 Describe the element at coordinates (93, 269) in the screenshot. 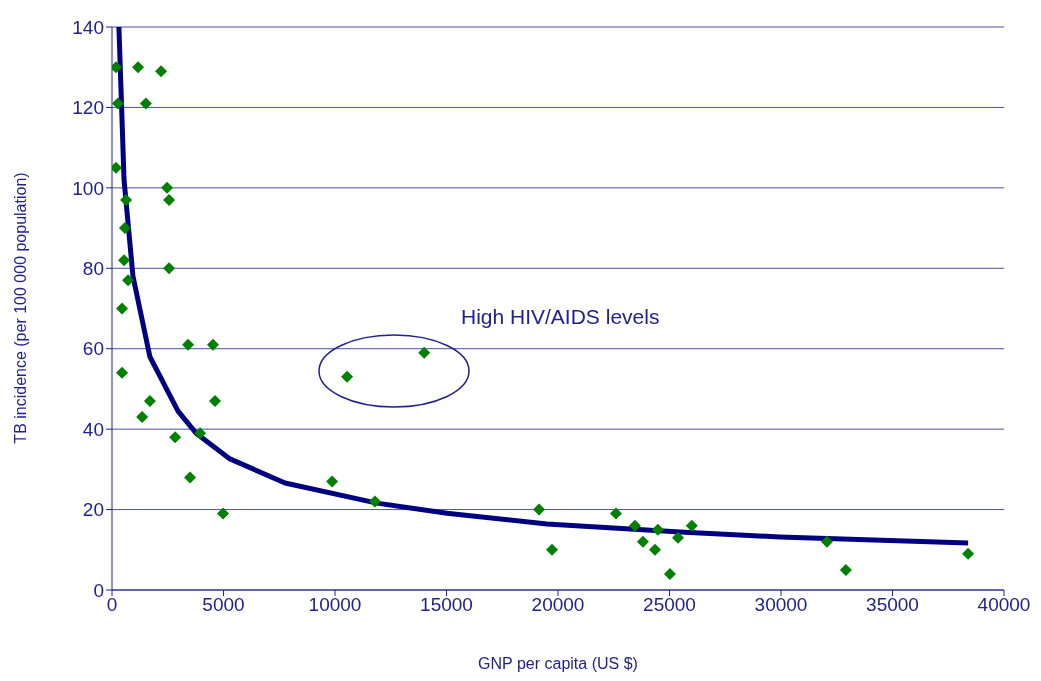

I see `y-tick-label: 80` at that location.